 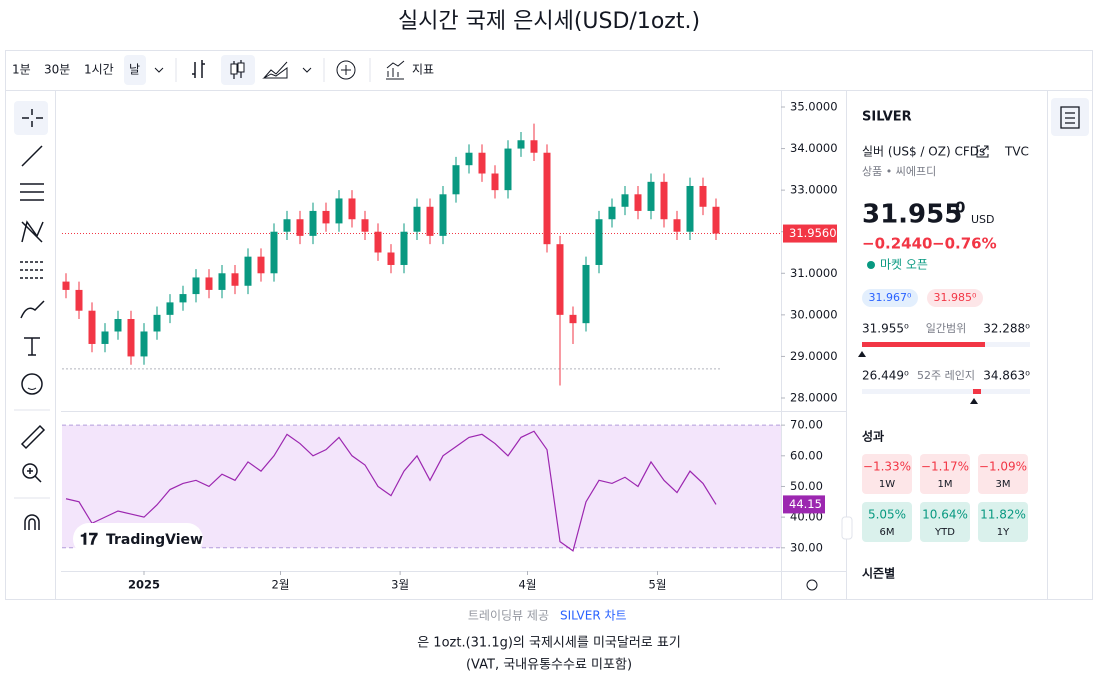 What do you see at coordinates (154, 540) in the screenshot?
I see `brand: TradingView` at bounding box center [154, 540].